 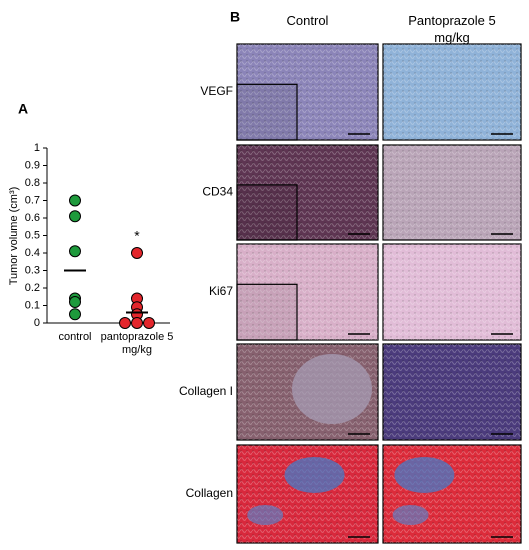 What do you see at coordinates (32, 270) in the screenshot?
I see `y-tick-label: 0.3` at bounding box center [32, 270].